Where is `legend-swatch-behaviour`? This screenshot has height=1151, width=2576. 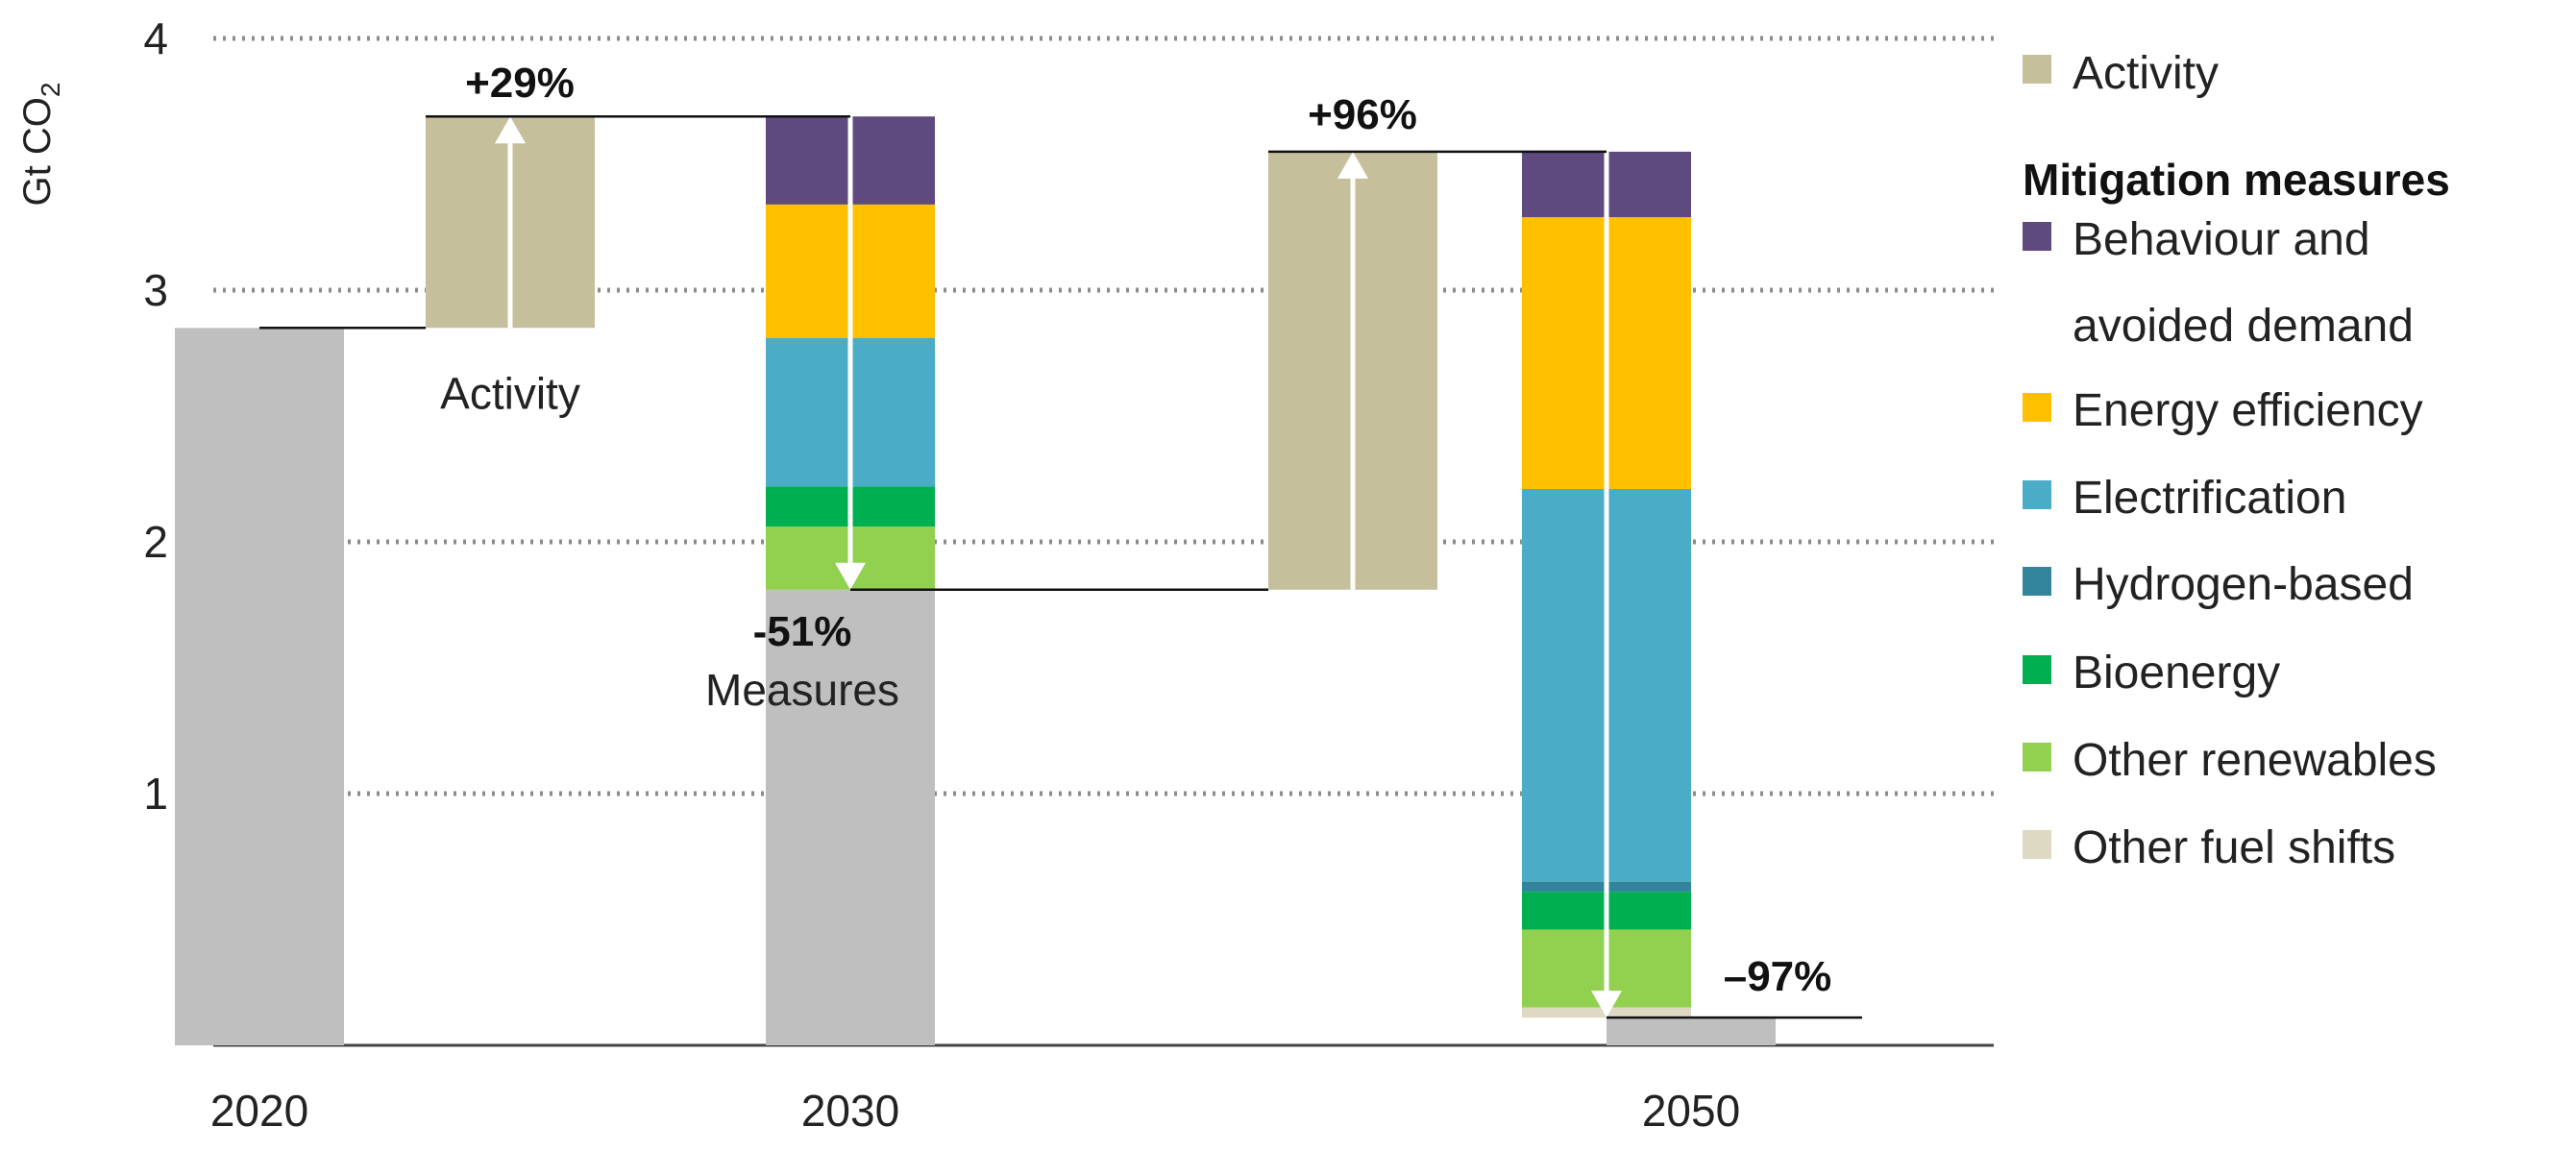 legend-swatch-behaviour is located at coordinates (2037, 237).